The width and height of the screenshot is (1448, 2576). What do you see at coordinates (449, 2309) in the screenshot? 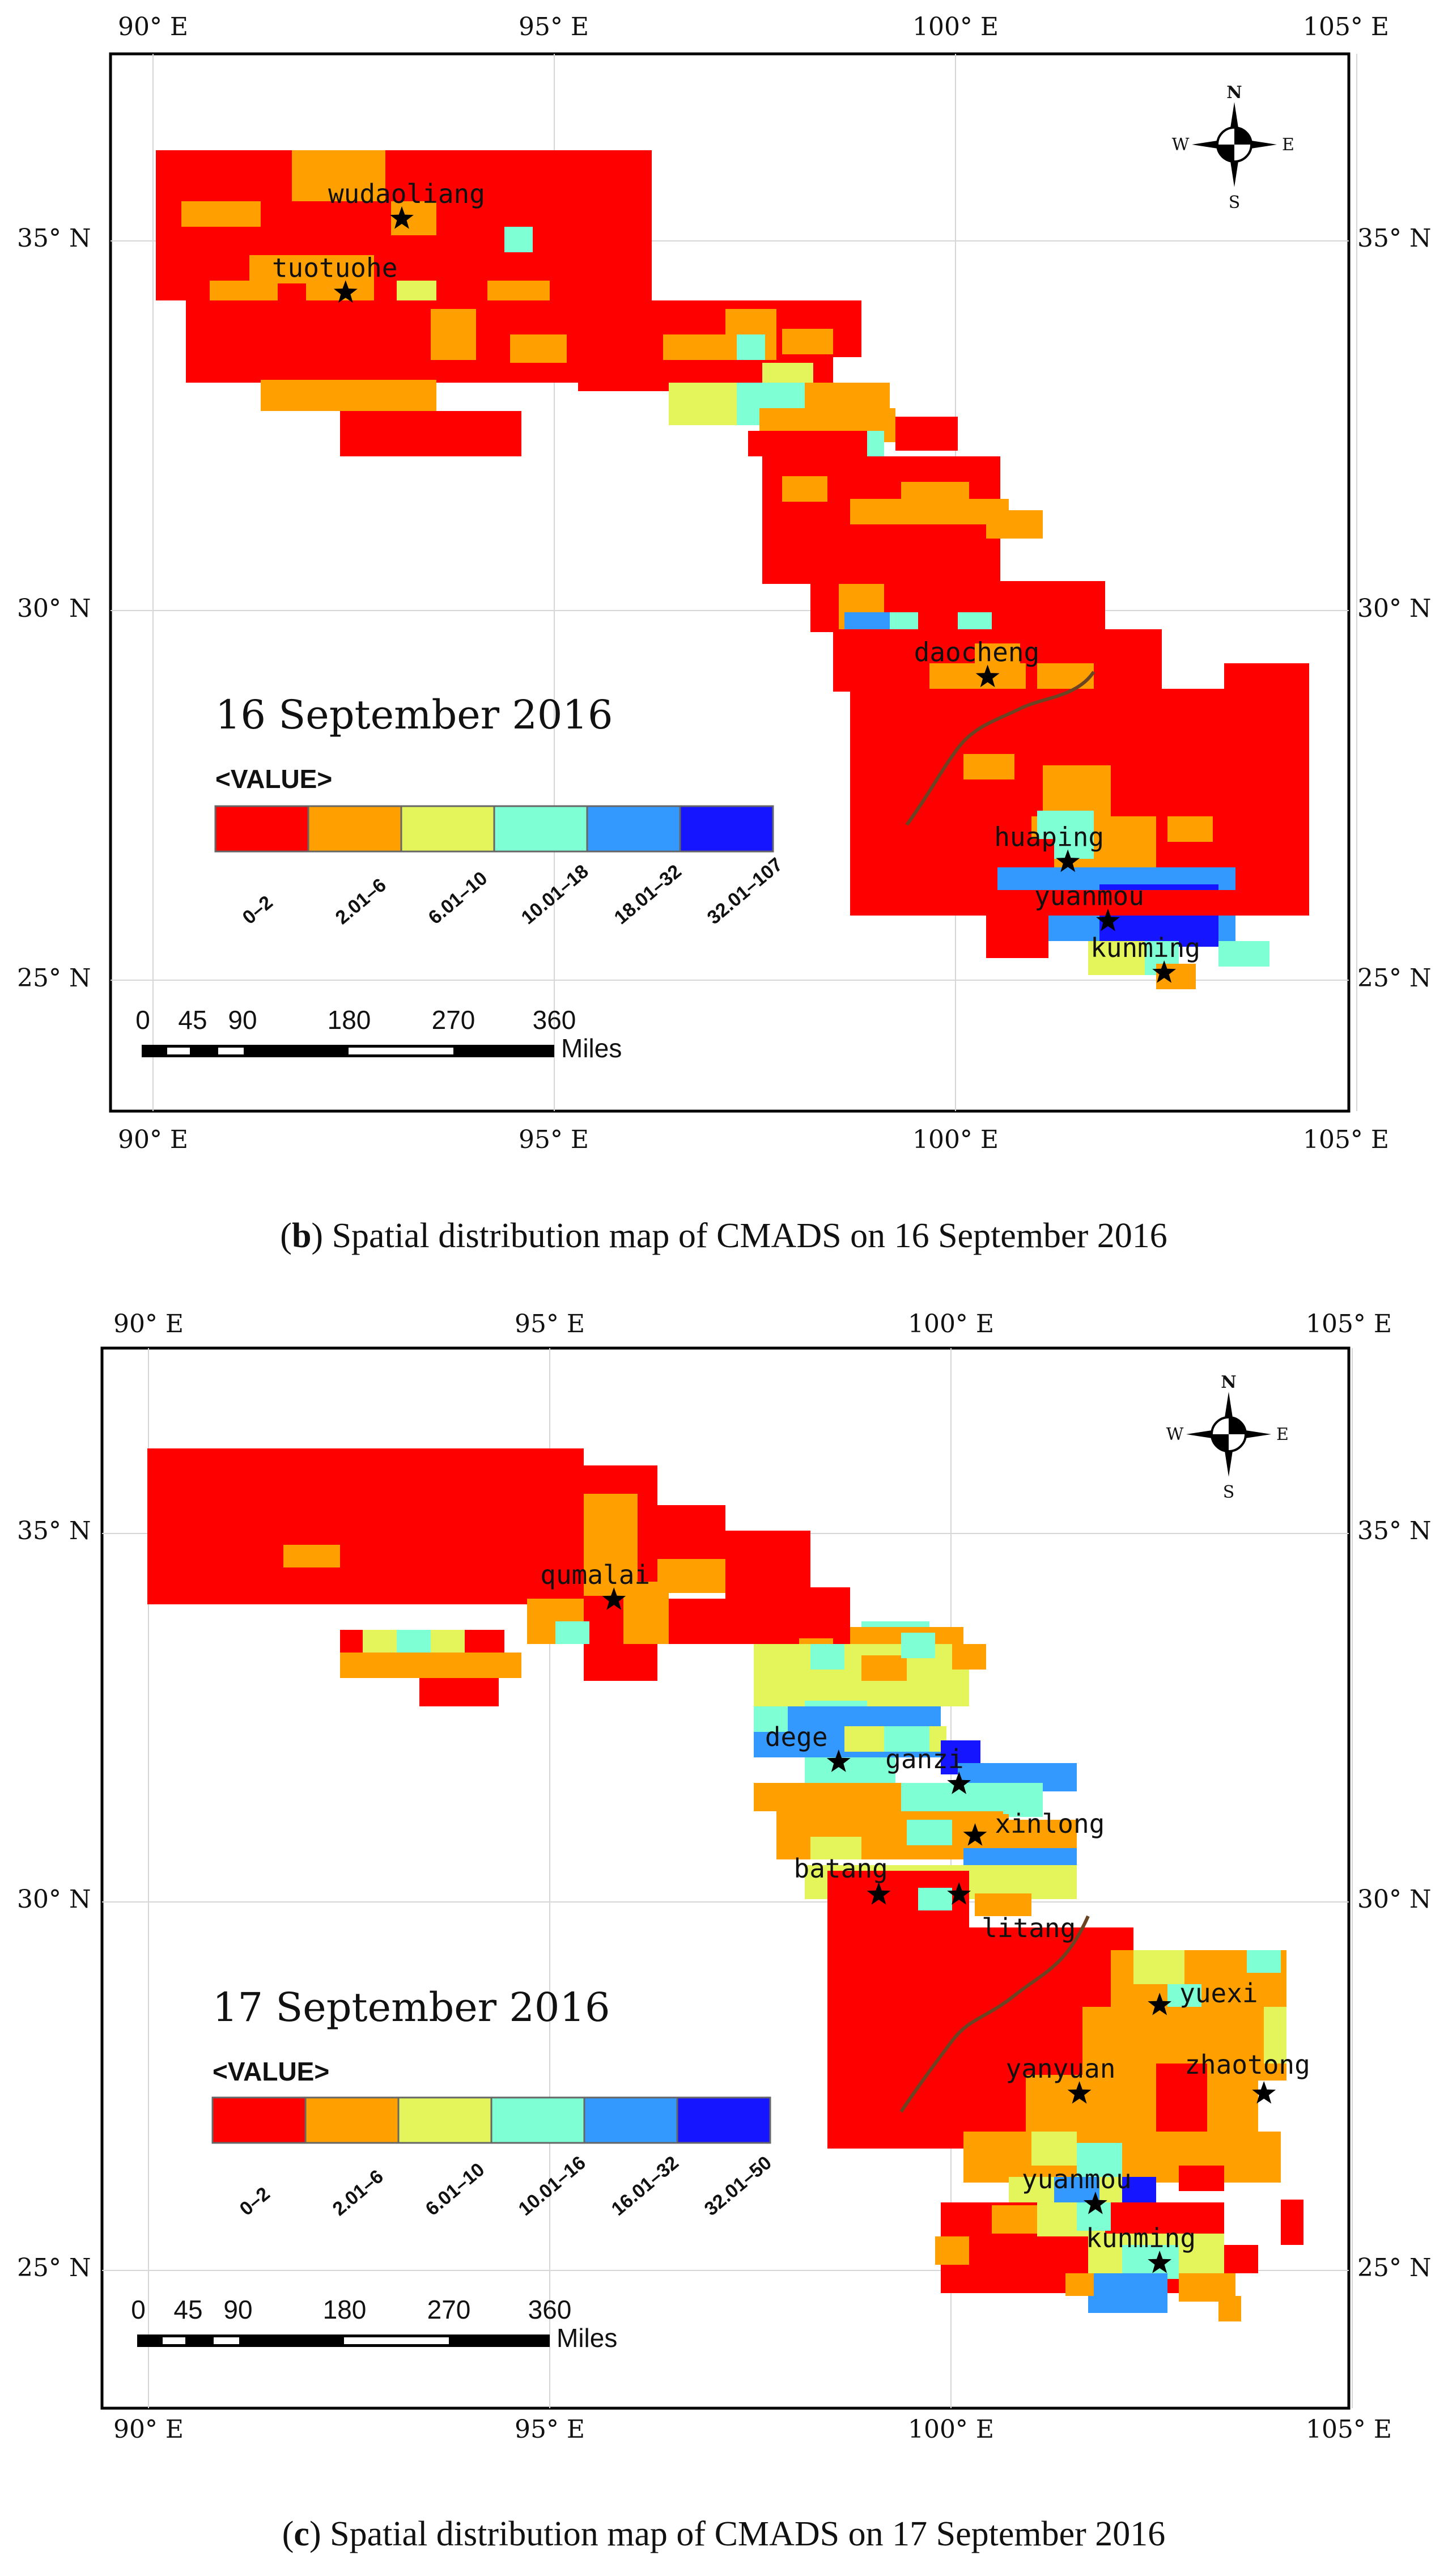
I see `scale-tick-270: 270` at bounding box center [449, 2309].